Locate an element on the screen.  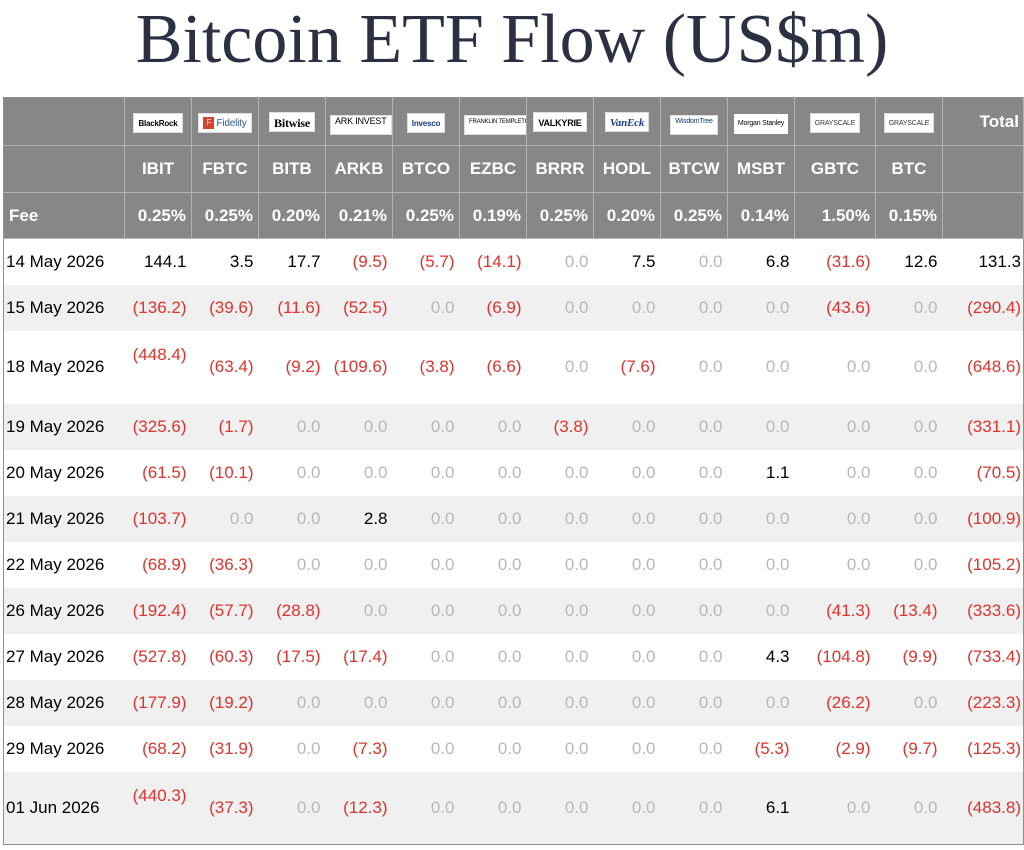
row-total: (105.2) is located at coordinates (994, 564).